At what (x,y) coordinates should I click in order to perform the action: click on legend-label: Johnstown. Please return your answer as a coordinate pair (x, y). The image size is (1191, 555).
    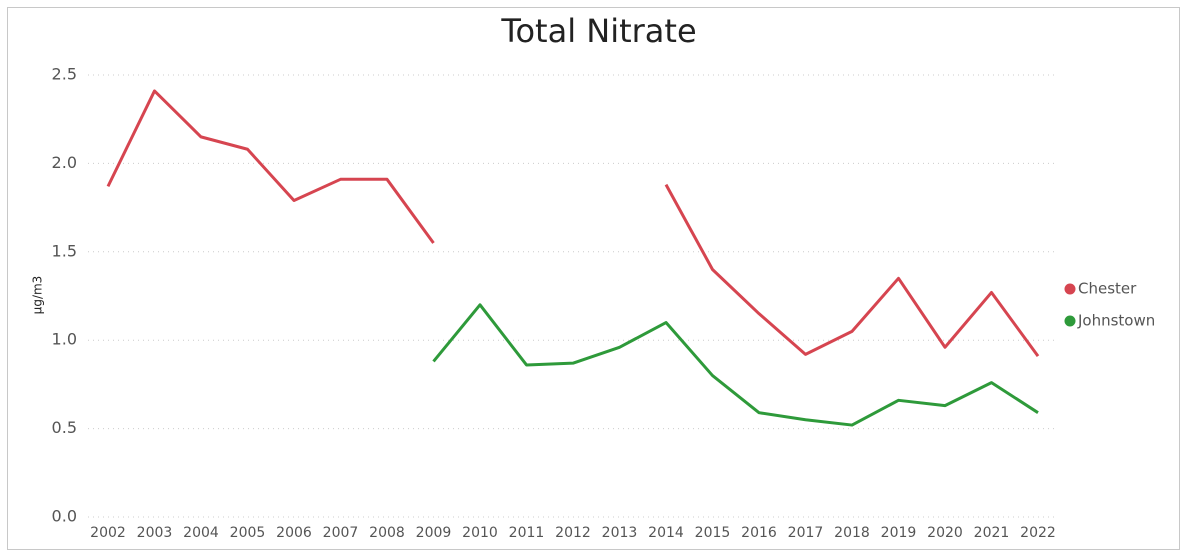
    Looking at the image, I should click on (1116, 321).